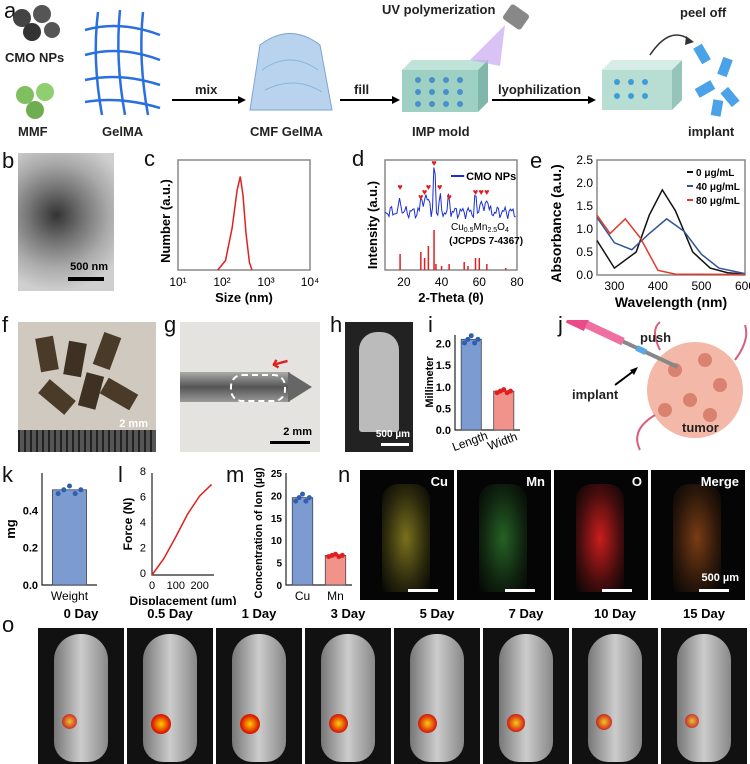 Image resolution: width=750 pixels, height=764 pixels. I want to click on panel-label-f: f, so click(5, 324).